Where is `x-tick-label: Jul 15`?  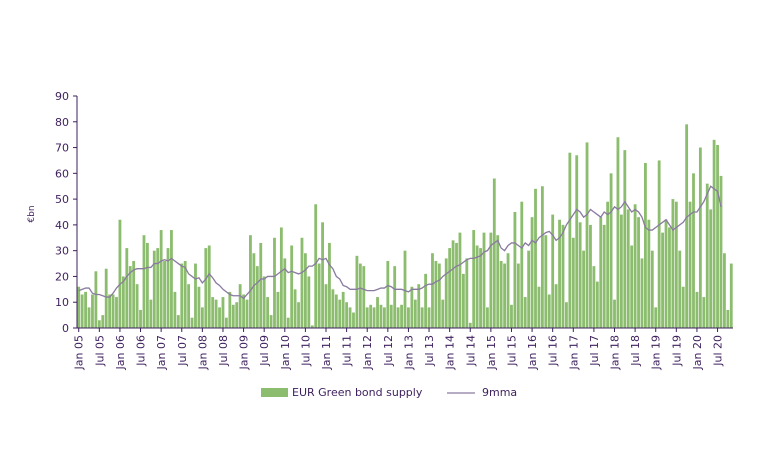
x-tick-label: Jul 15 is located at coordinates (511, 351).